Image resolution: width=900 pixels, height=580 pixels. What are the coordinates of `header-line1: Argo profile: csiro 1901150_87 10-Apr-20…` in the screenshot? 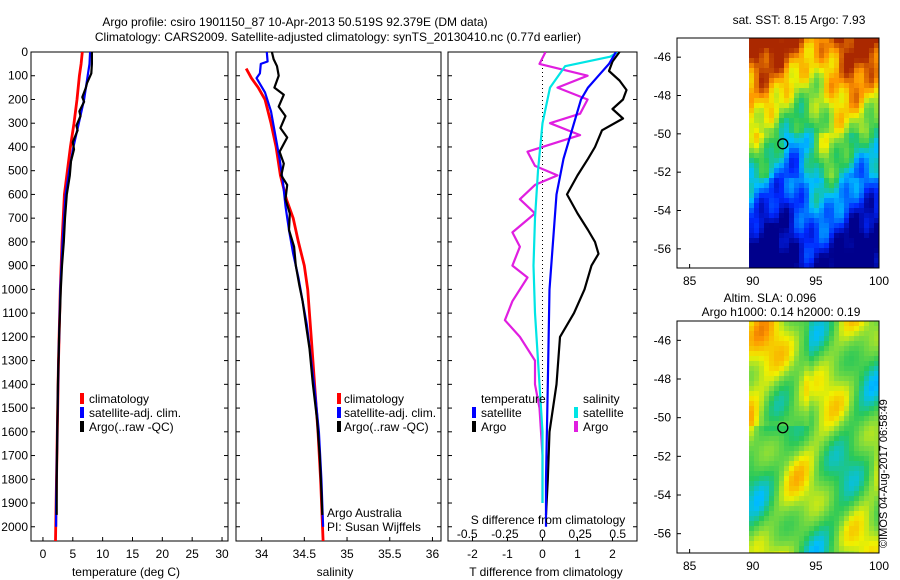 It's located at (294, 22).